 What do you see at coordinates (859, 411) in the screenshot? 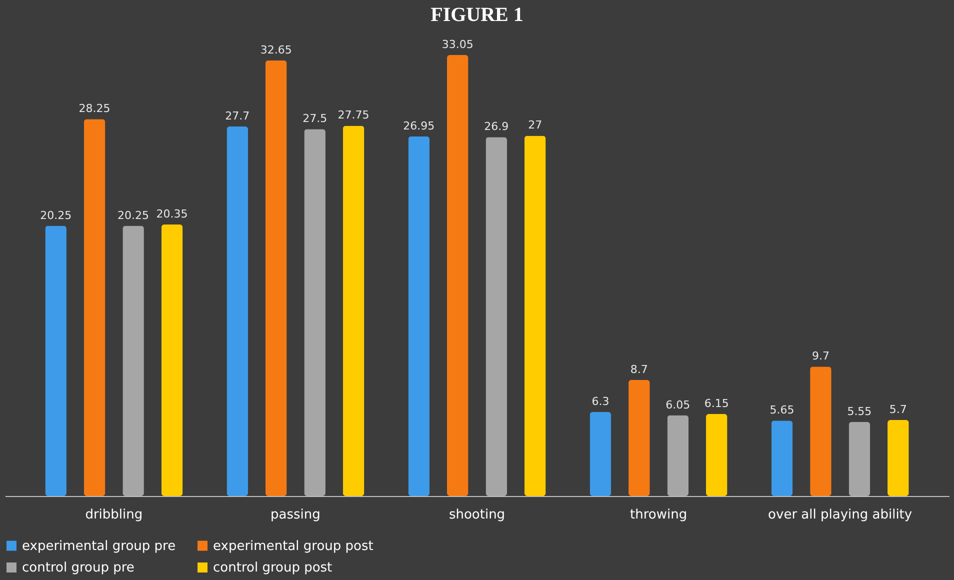
I see `data-label: 5.55` at bounding box center [859, 411].